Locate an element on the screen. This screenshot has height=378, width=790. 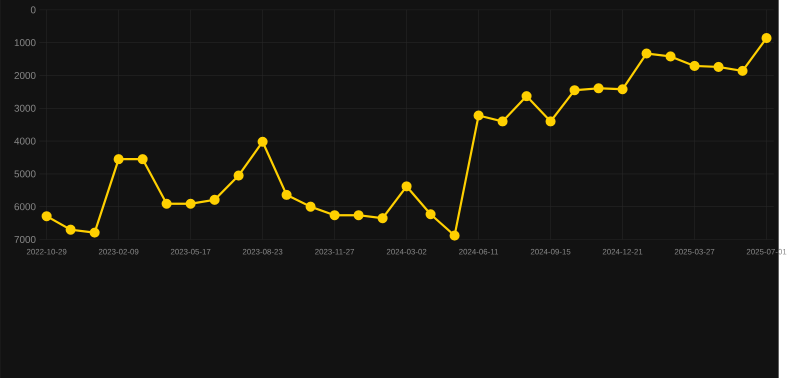
y-tick-label: 2000 is located at coordinates (25, 75).